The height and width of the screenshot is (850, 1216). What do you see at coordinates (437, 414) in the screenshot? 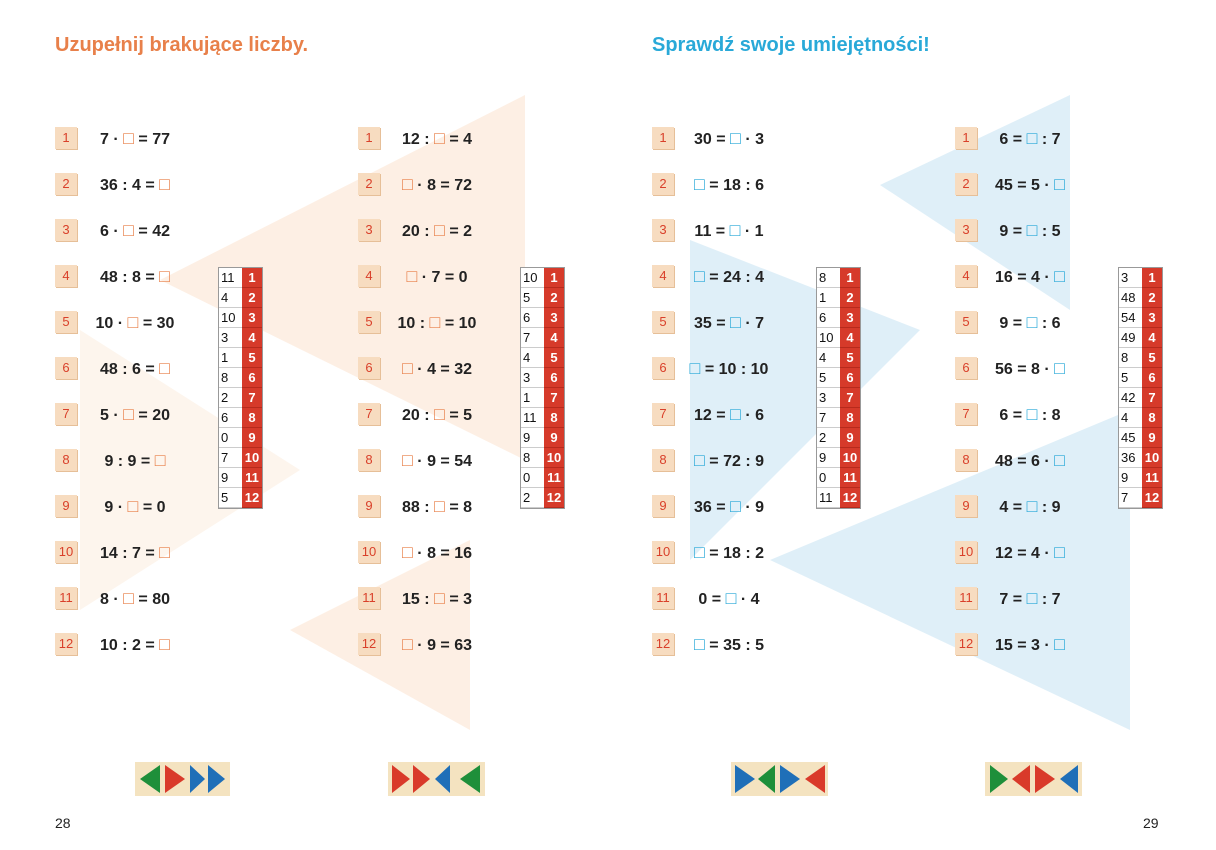
I see `exercise-expression: 20 : □ = 5` at bounding box center [437, 414].